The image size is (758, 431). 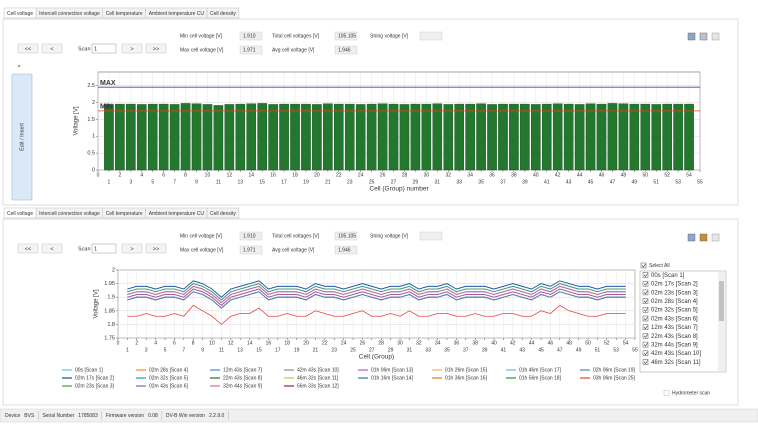 I want to click on x-tick-label: 42, so click(x=558, y=175).